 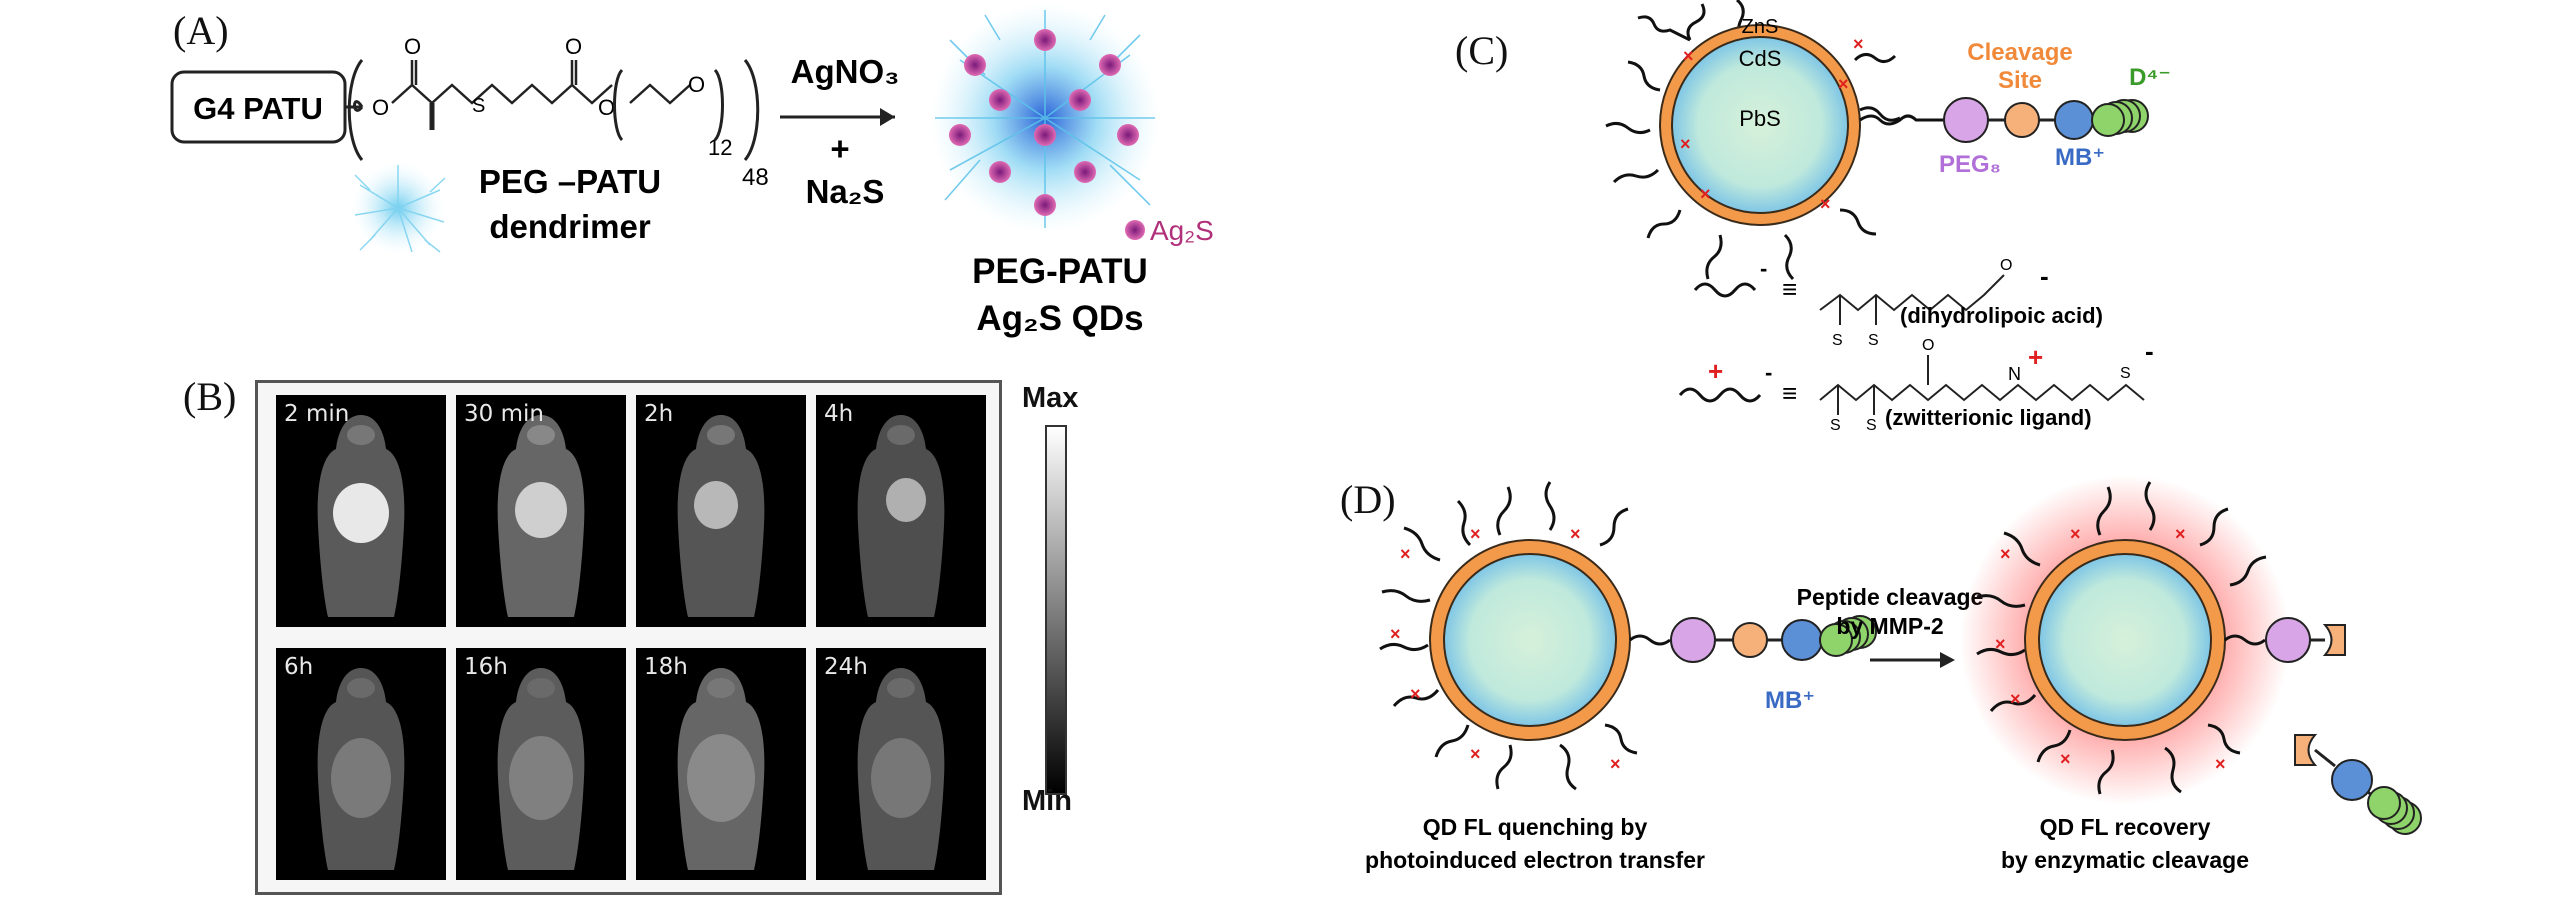 What do you see at coordinates (2149, 351) in the screenshot?
I see `zwitterion-so3-charge: -` at bounding box center [2149, 351].